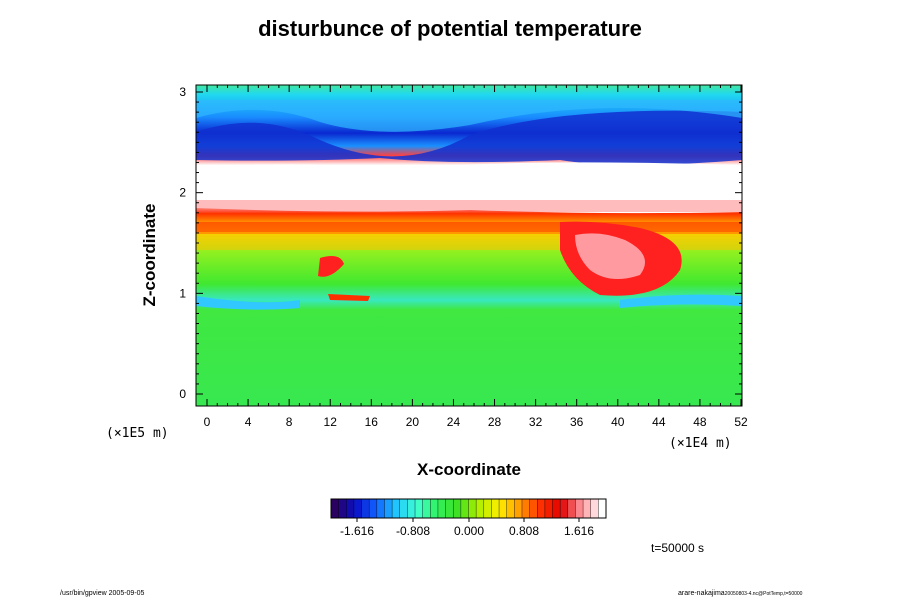  I want to click on chart-title: disturbunce of potential temperature, so click(450, 28).